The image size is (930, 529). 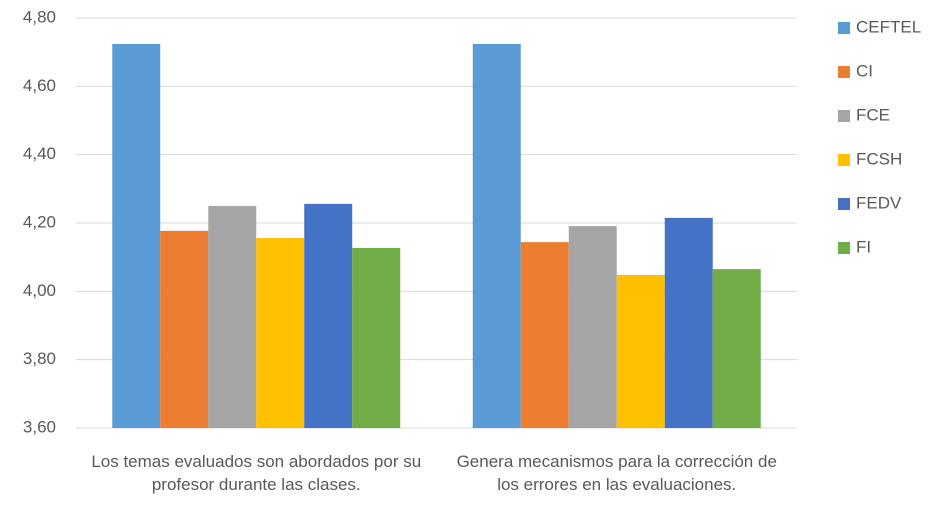 I want to click on y-tick-label: 4,00, so click(x=39, y=290).